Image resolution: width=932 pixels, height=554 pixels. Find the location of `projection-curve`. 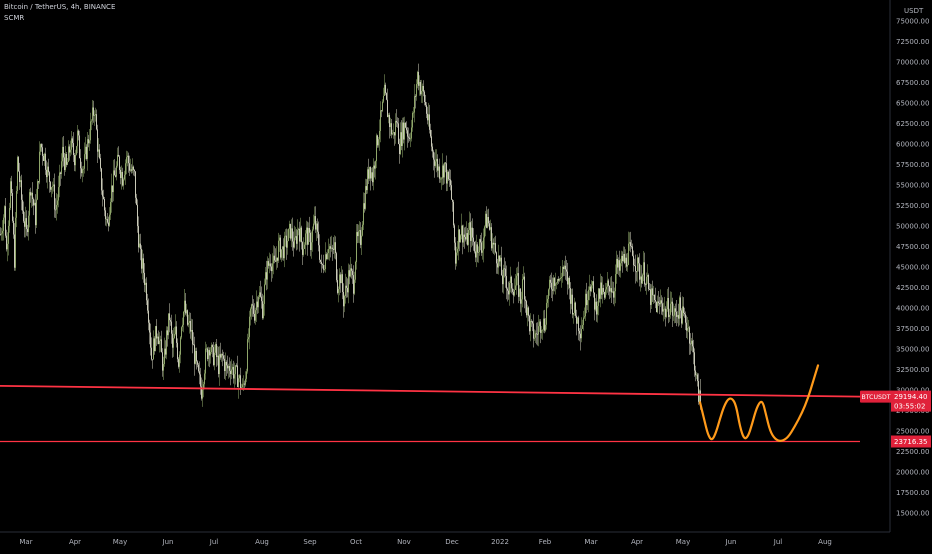

projection-curve is located at coordinates (759, 403).